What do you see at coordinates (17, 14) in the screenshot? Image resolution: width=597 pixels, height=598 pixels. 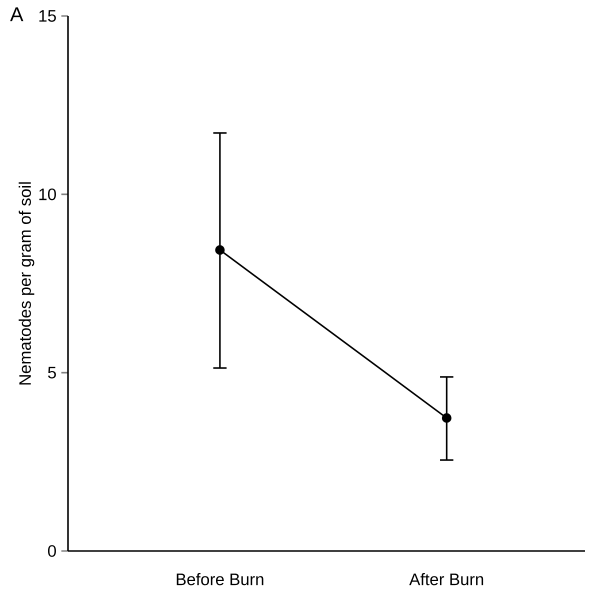 I see `text: A` at bounding box center [17, 14].